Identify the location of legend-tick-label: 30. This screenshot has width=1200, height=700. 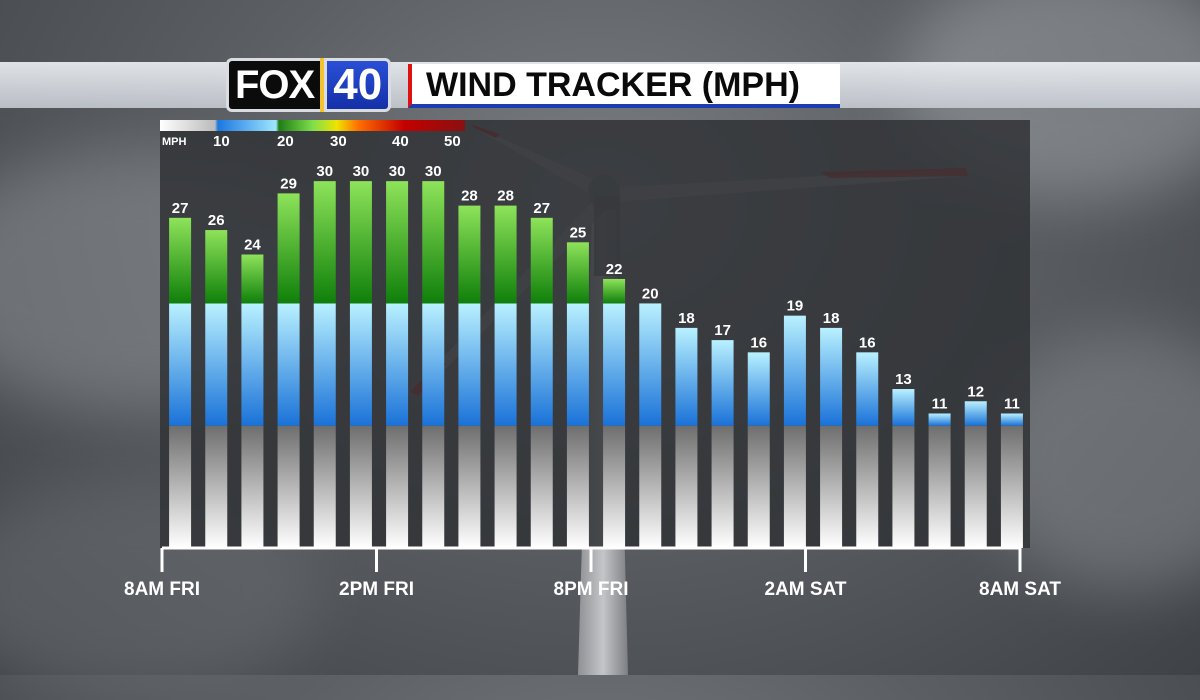
(338, 141).